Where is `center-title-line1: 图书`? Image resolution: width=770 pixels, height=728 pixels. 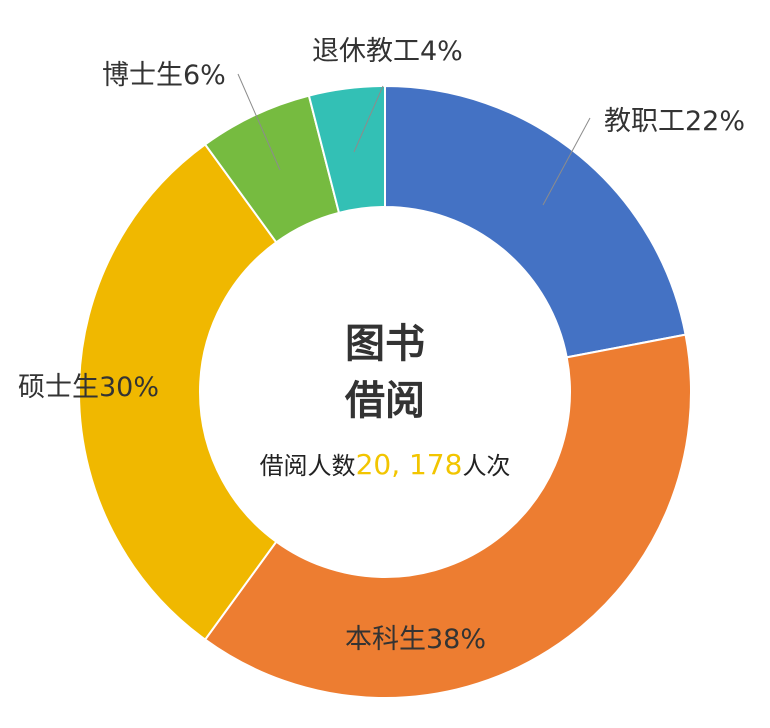
center-title-line1: 图书 is located at coordinates (385, 344).